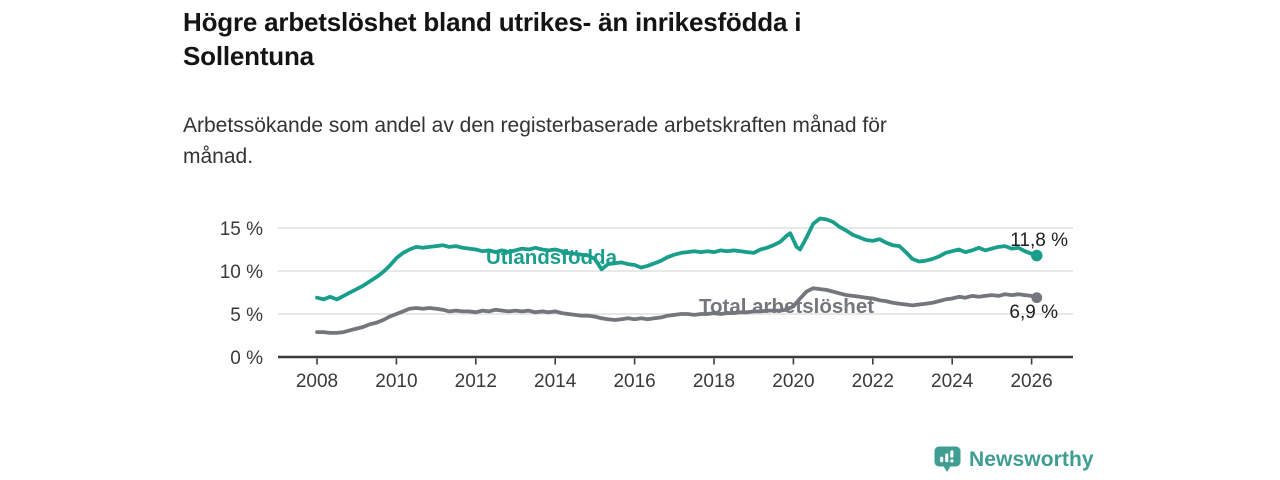 The image size is (1280, 480). I want to click on series-end-dot-utlandsfodda, so click(1036, 255).